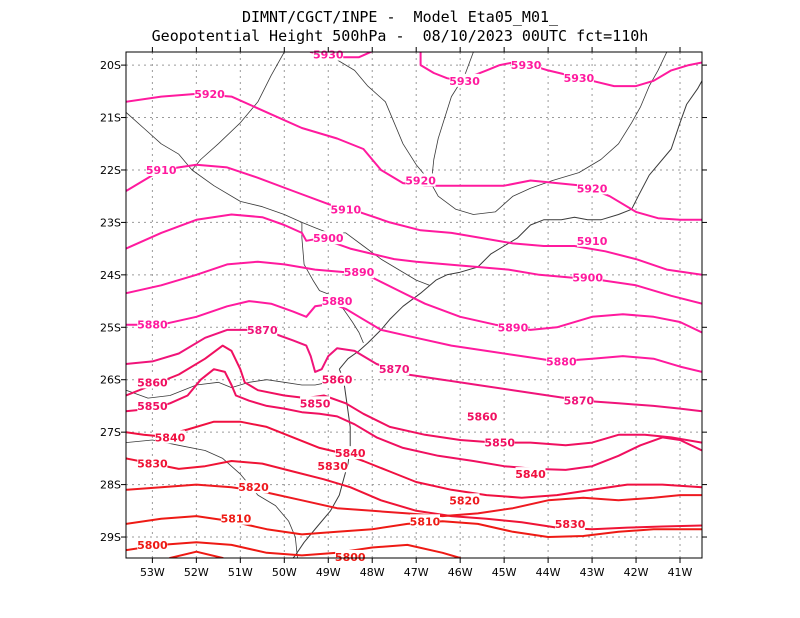 Image resolution: width=800 pixels, height=618 pixels. I want to click on x-tick-label: 49W, so click(328, 572).